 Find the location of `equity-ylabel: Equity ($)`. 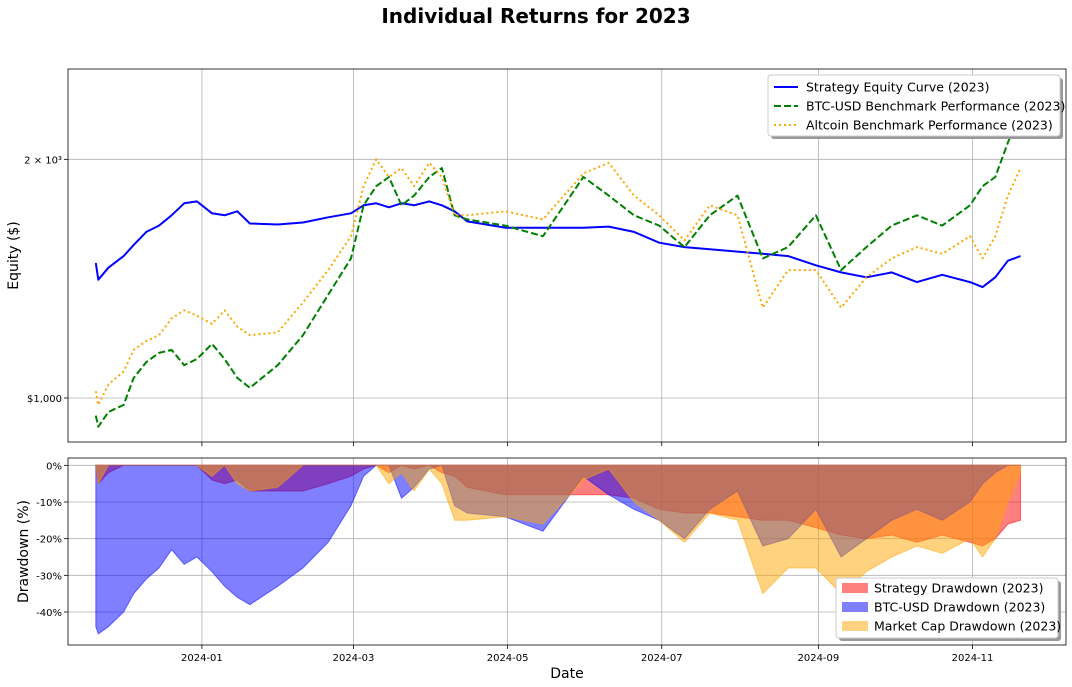

equity-ylabel: Equity ($) is located at coordinates (14, 255).